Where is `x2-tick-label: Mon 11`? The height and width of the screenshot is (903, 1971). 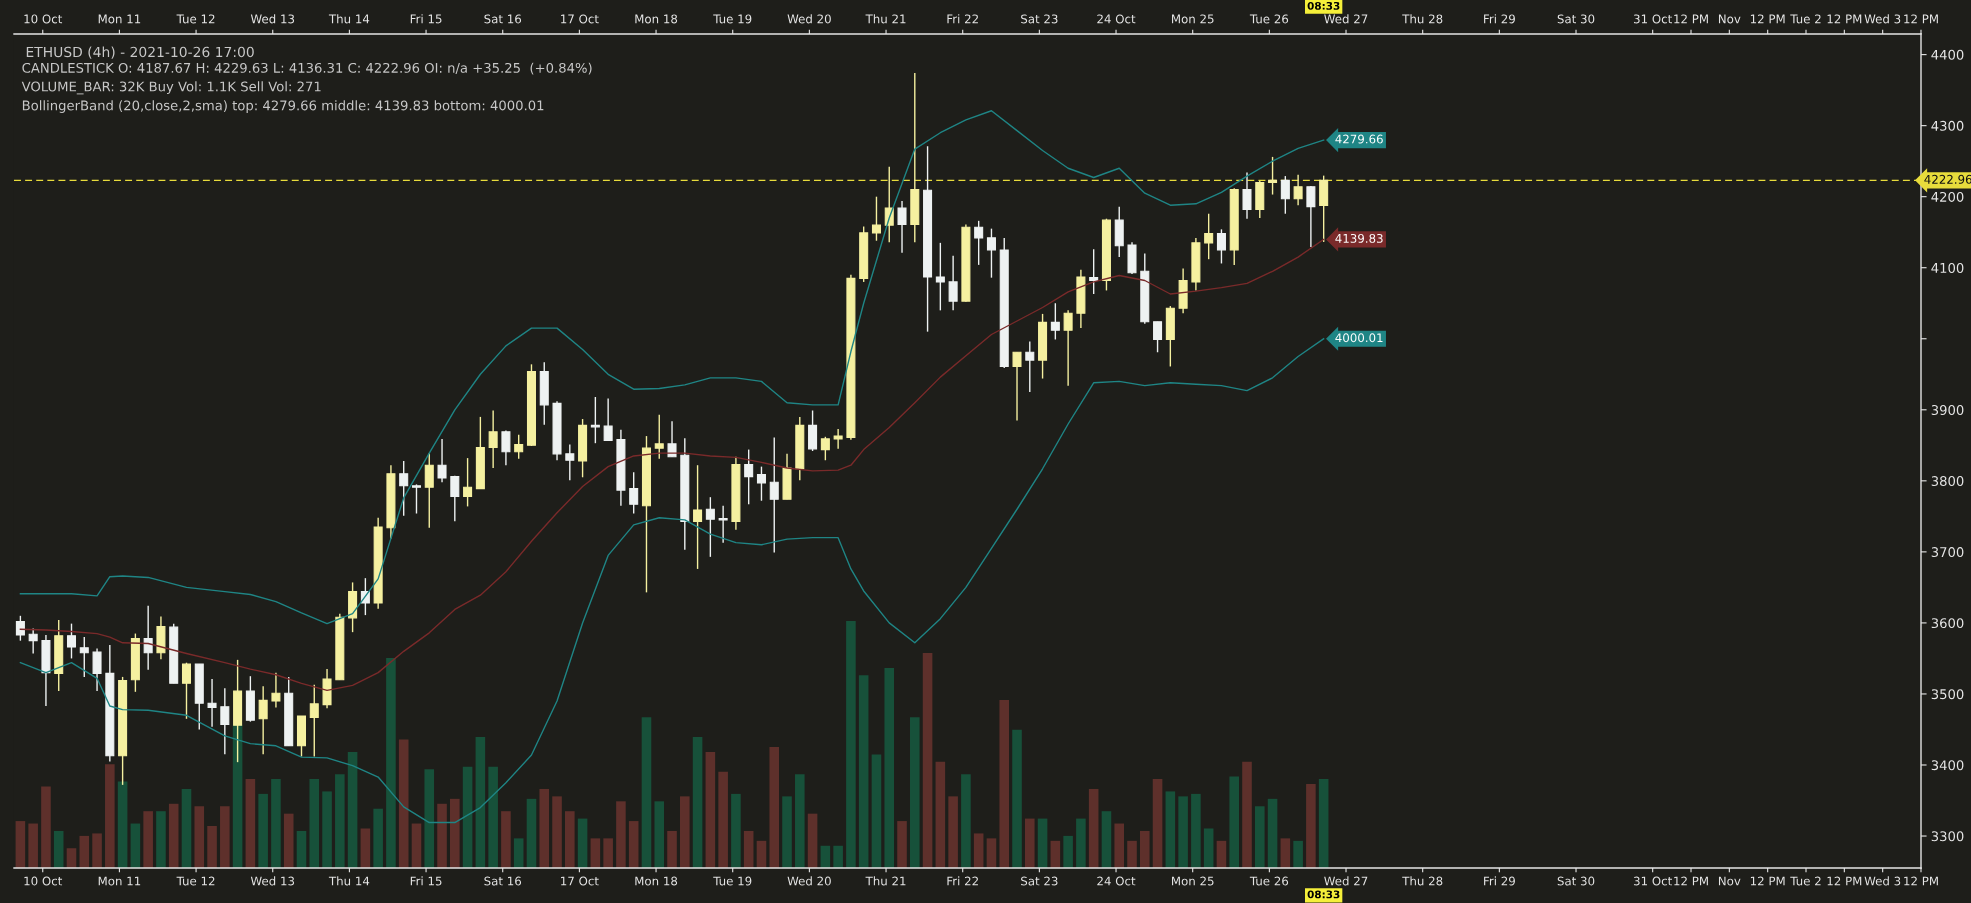
x2-tick-label: Mon 11 is located at coordinates (119, 19).